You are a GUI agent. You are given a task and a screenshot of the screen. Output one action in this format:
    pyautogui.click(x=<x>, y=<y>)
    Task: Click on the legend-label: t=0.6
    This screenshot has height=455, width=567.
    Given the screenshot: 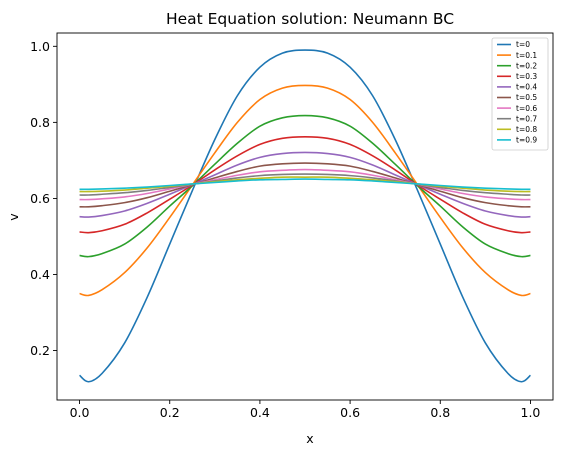 What is the action you would take?
    pyautogui.click(x=526, y=108)
    